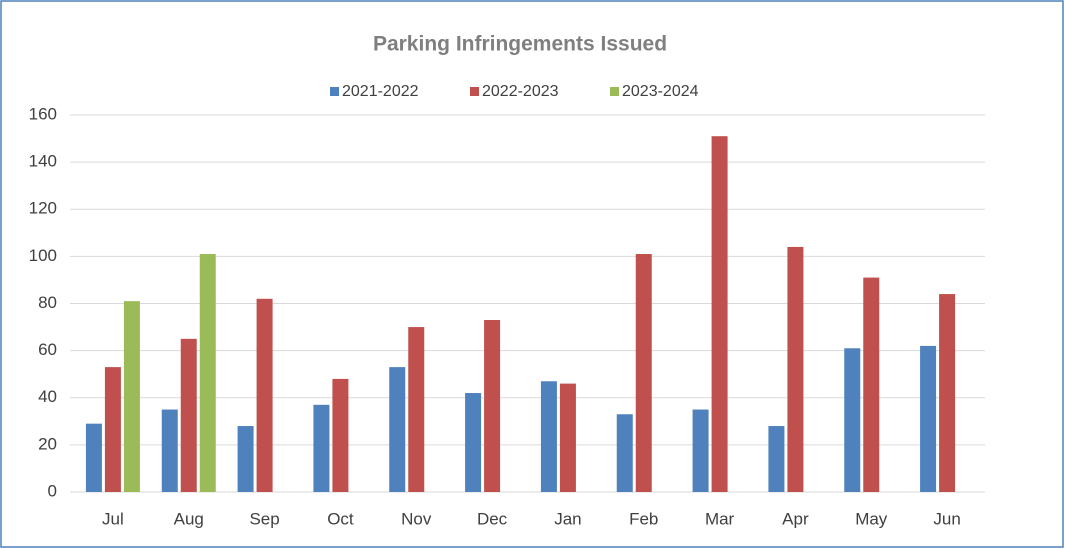  What do you see at coordinates (264, 518) in the screenshot?
I see `x-tick-label: Sep` at bounding box center [264, 518].